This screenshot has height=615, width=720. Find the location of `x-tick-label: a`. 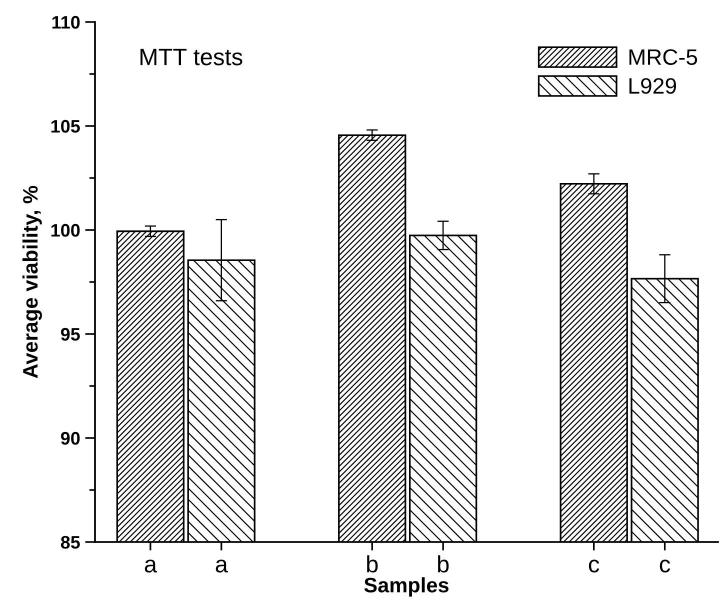

x-tick-label: a is located at coordinates (150, 566).